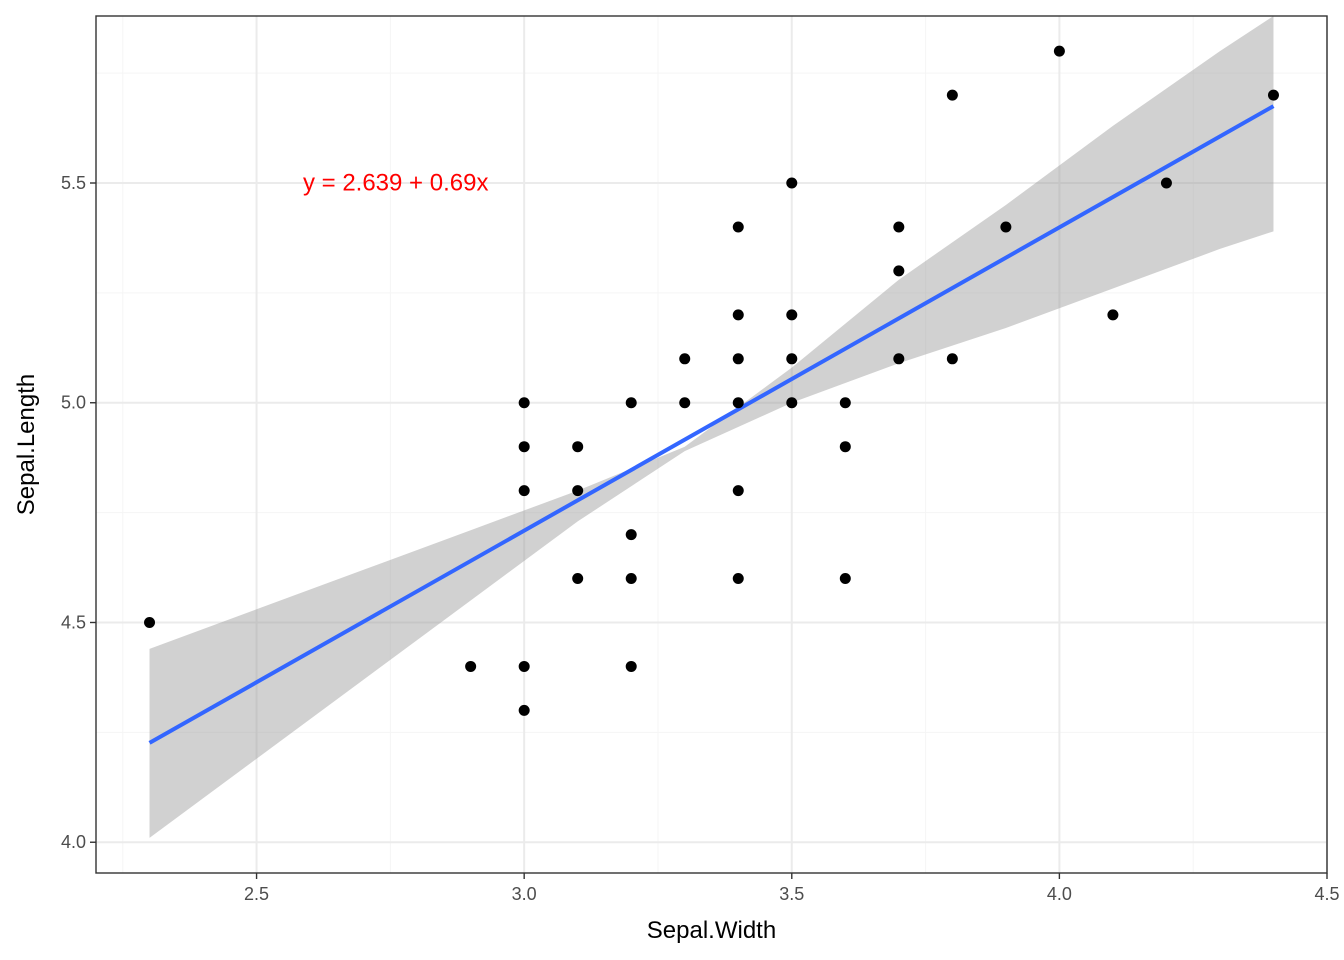 The width and height of the screenshot is (1344, 960). What do you see at coordinates (26, 444) in the screenshot?
I see `y-axis-title: Sepal.Length` at bounding box center [26, 444].